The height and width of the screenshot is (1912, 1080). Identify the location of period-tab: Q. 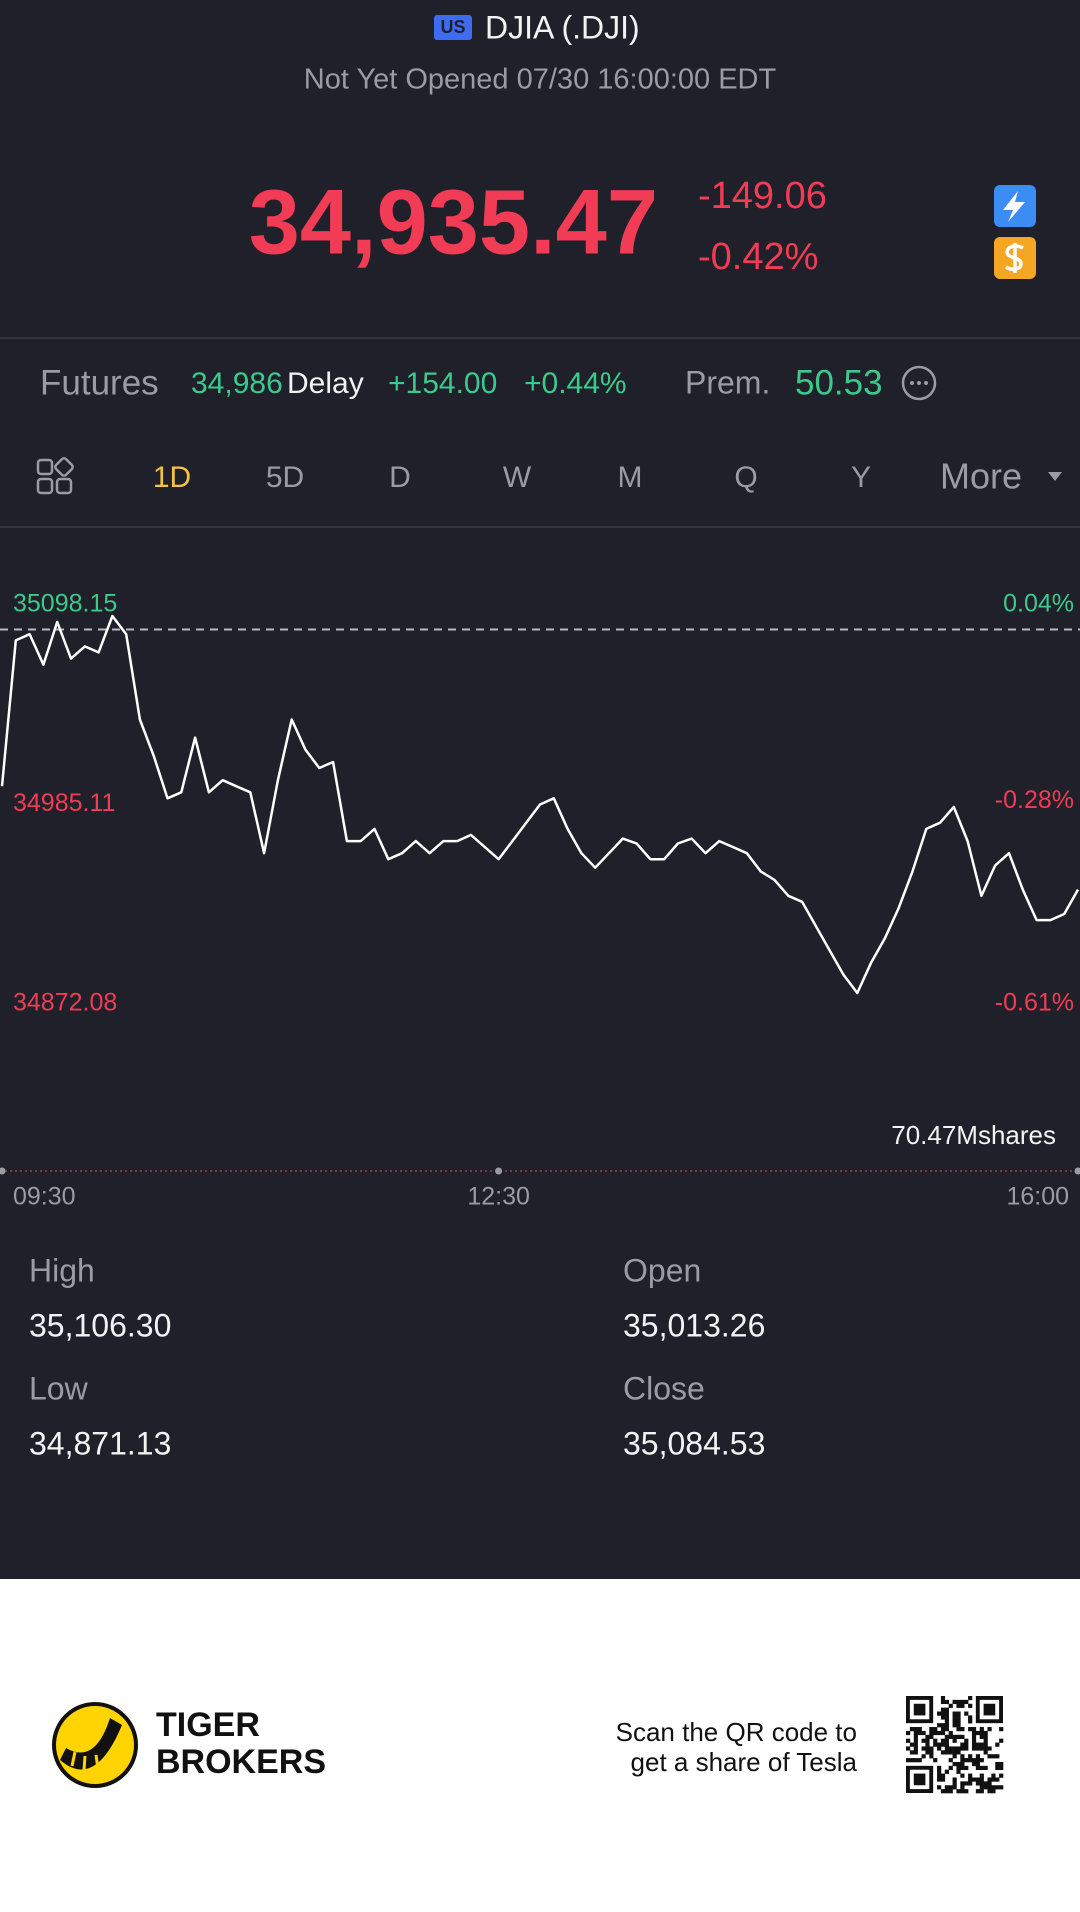
(745, 477).